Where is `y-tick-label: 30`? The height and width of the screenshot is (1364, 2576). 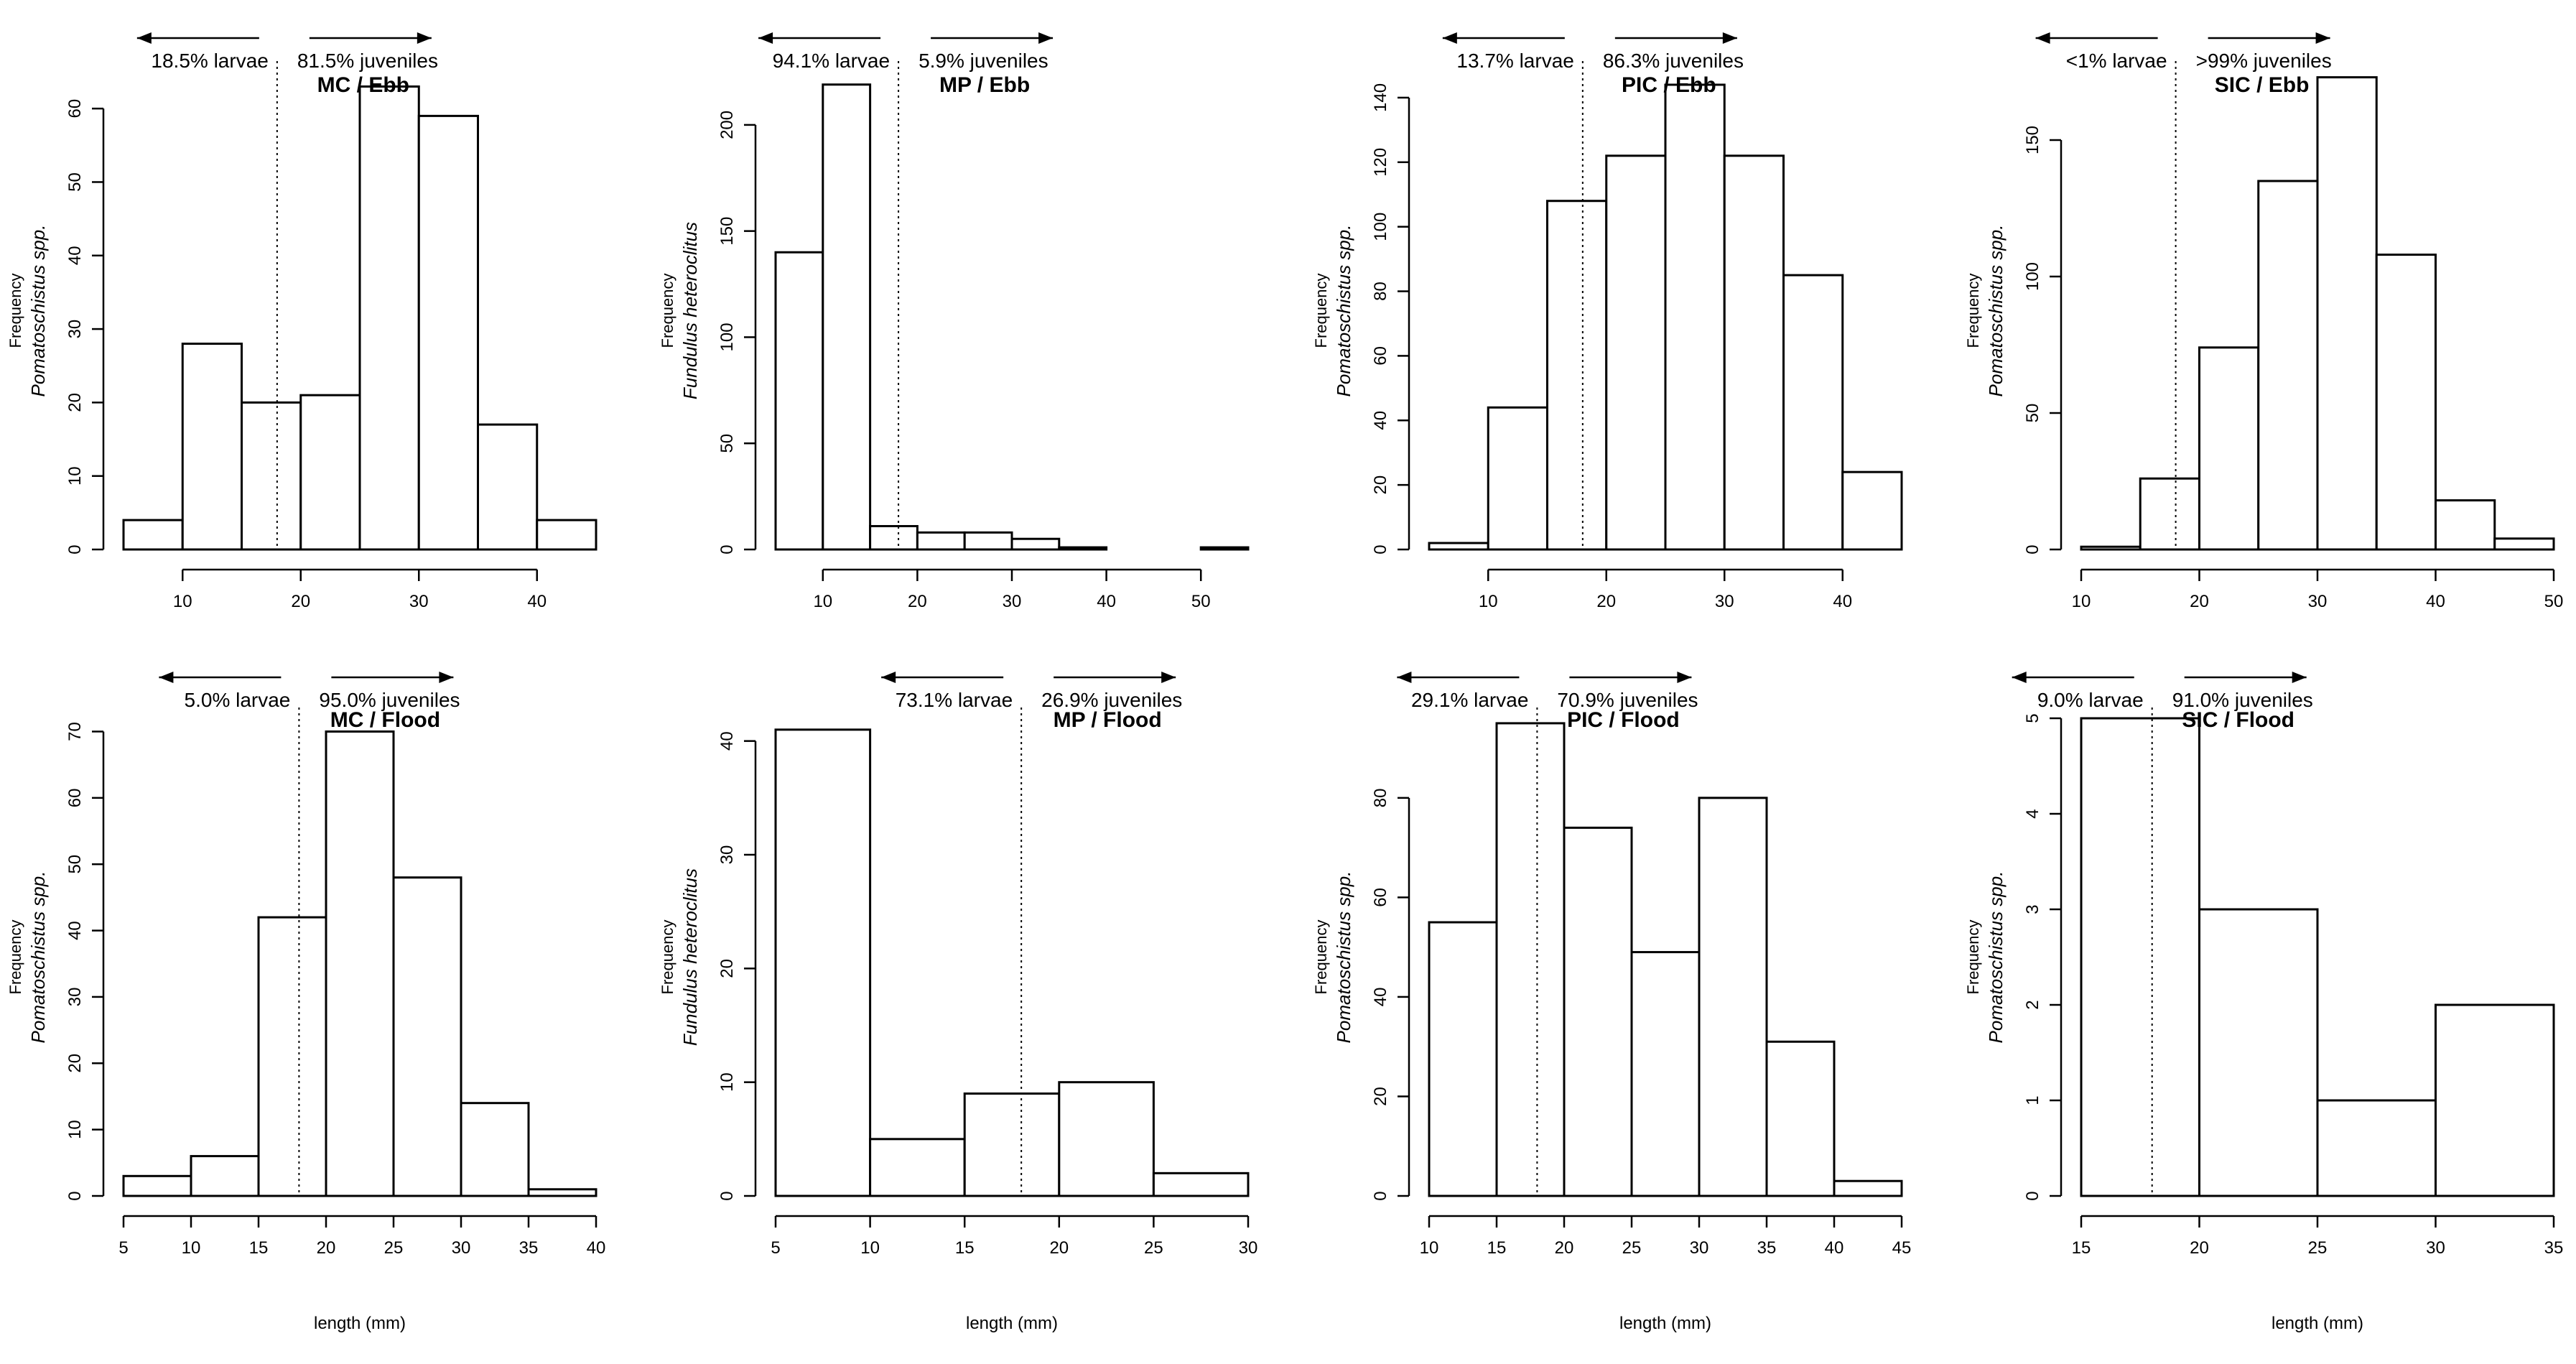
y-tick-label: 30 is located at coordinates (75, 329).